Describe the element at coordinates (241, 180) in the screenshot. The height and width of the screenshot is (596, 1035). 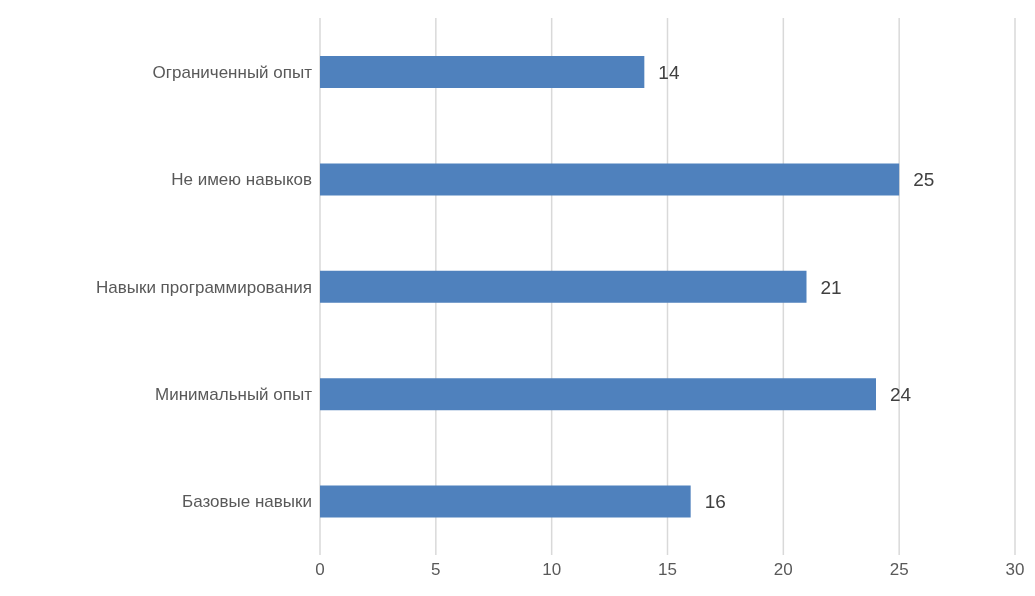
I see `y-tick-label: Не имею навыков` at that location.